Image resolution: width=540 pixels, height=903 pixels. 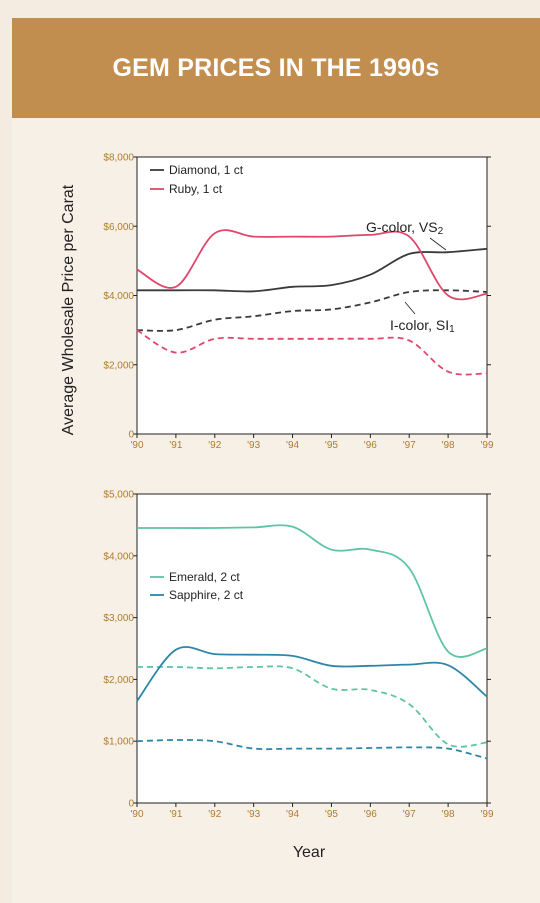 I want to click on legend-label: Ruby, 1 ct, so click(x=196, y=189).